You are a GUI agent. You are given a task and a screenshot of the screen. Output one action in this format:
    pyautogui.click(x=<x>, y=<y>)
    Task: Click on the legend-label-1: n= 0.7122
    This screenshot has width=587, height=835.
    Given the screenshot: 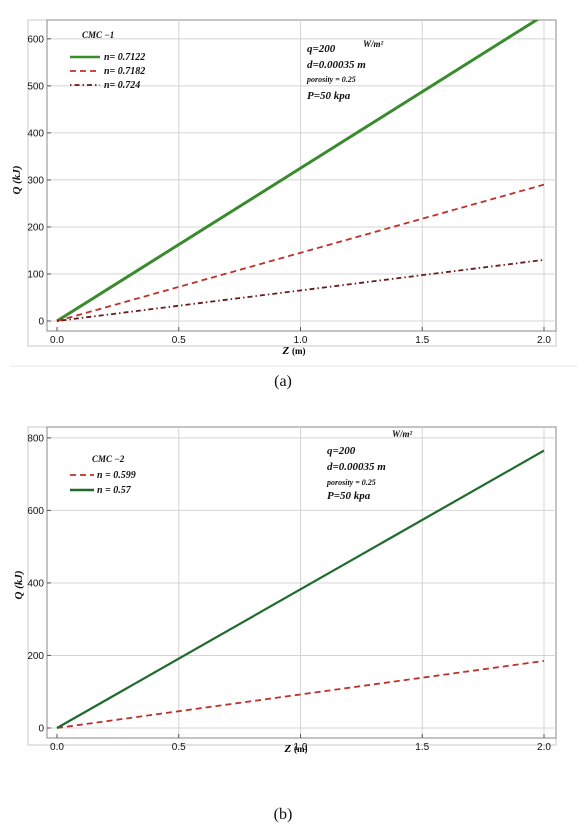 What is the action you would take?
    pyautogui.click(x=124, y=57)
    